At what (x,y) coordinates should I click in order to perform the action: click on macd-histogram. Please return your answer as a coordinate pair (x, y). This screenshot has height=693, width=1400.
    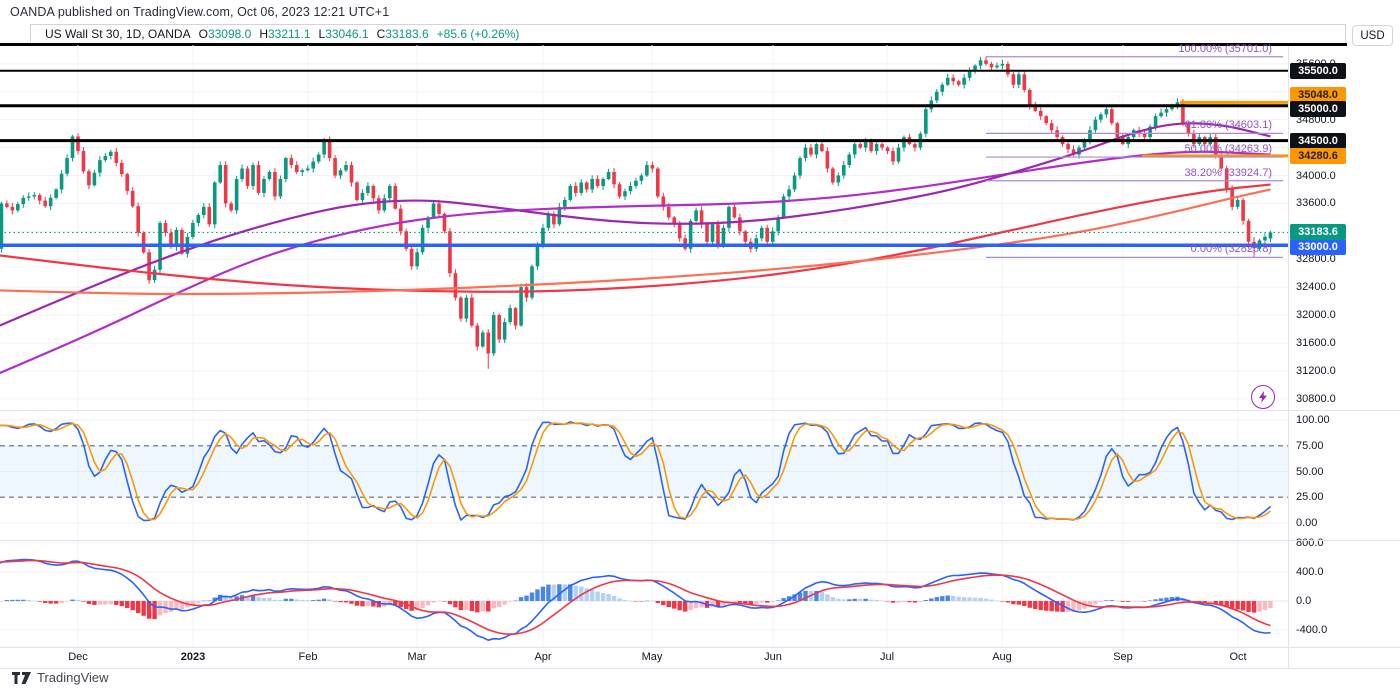
    Looking at the image, I should click on (636, 602).